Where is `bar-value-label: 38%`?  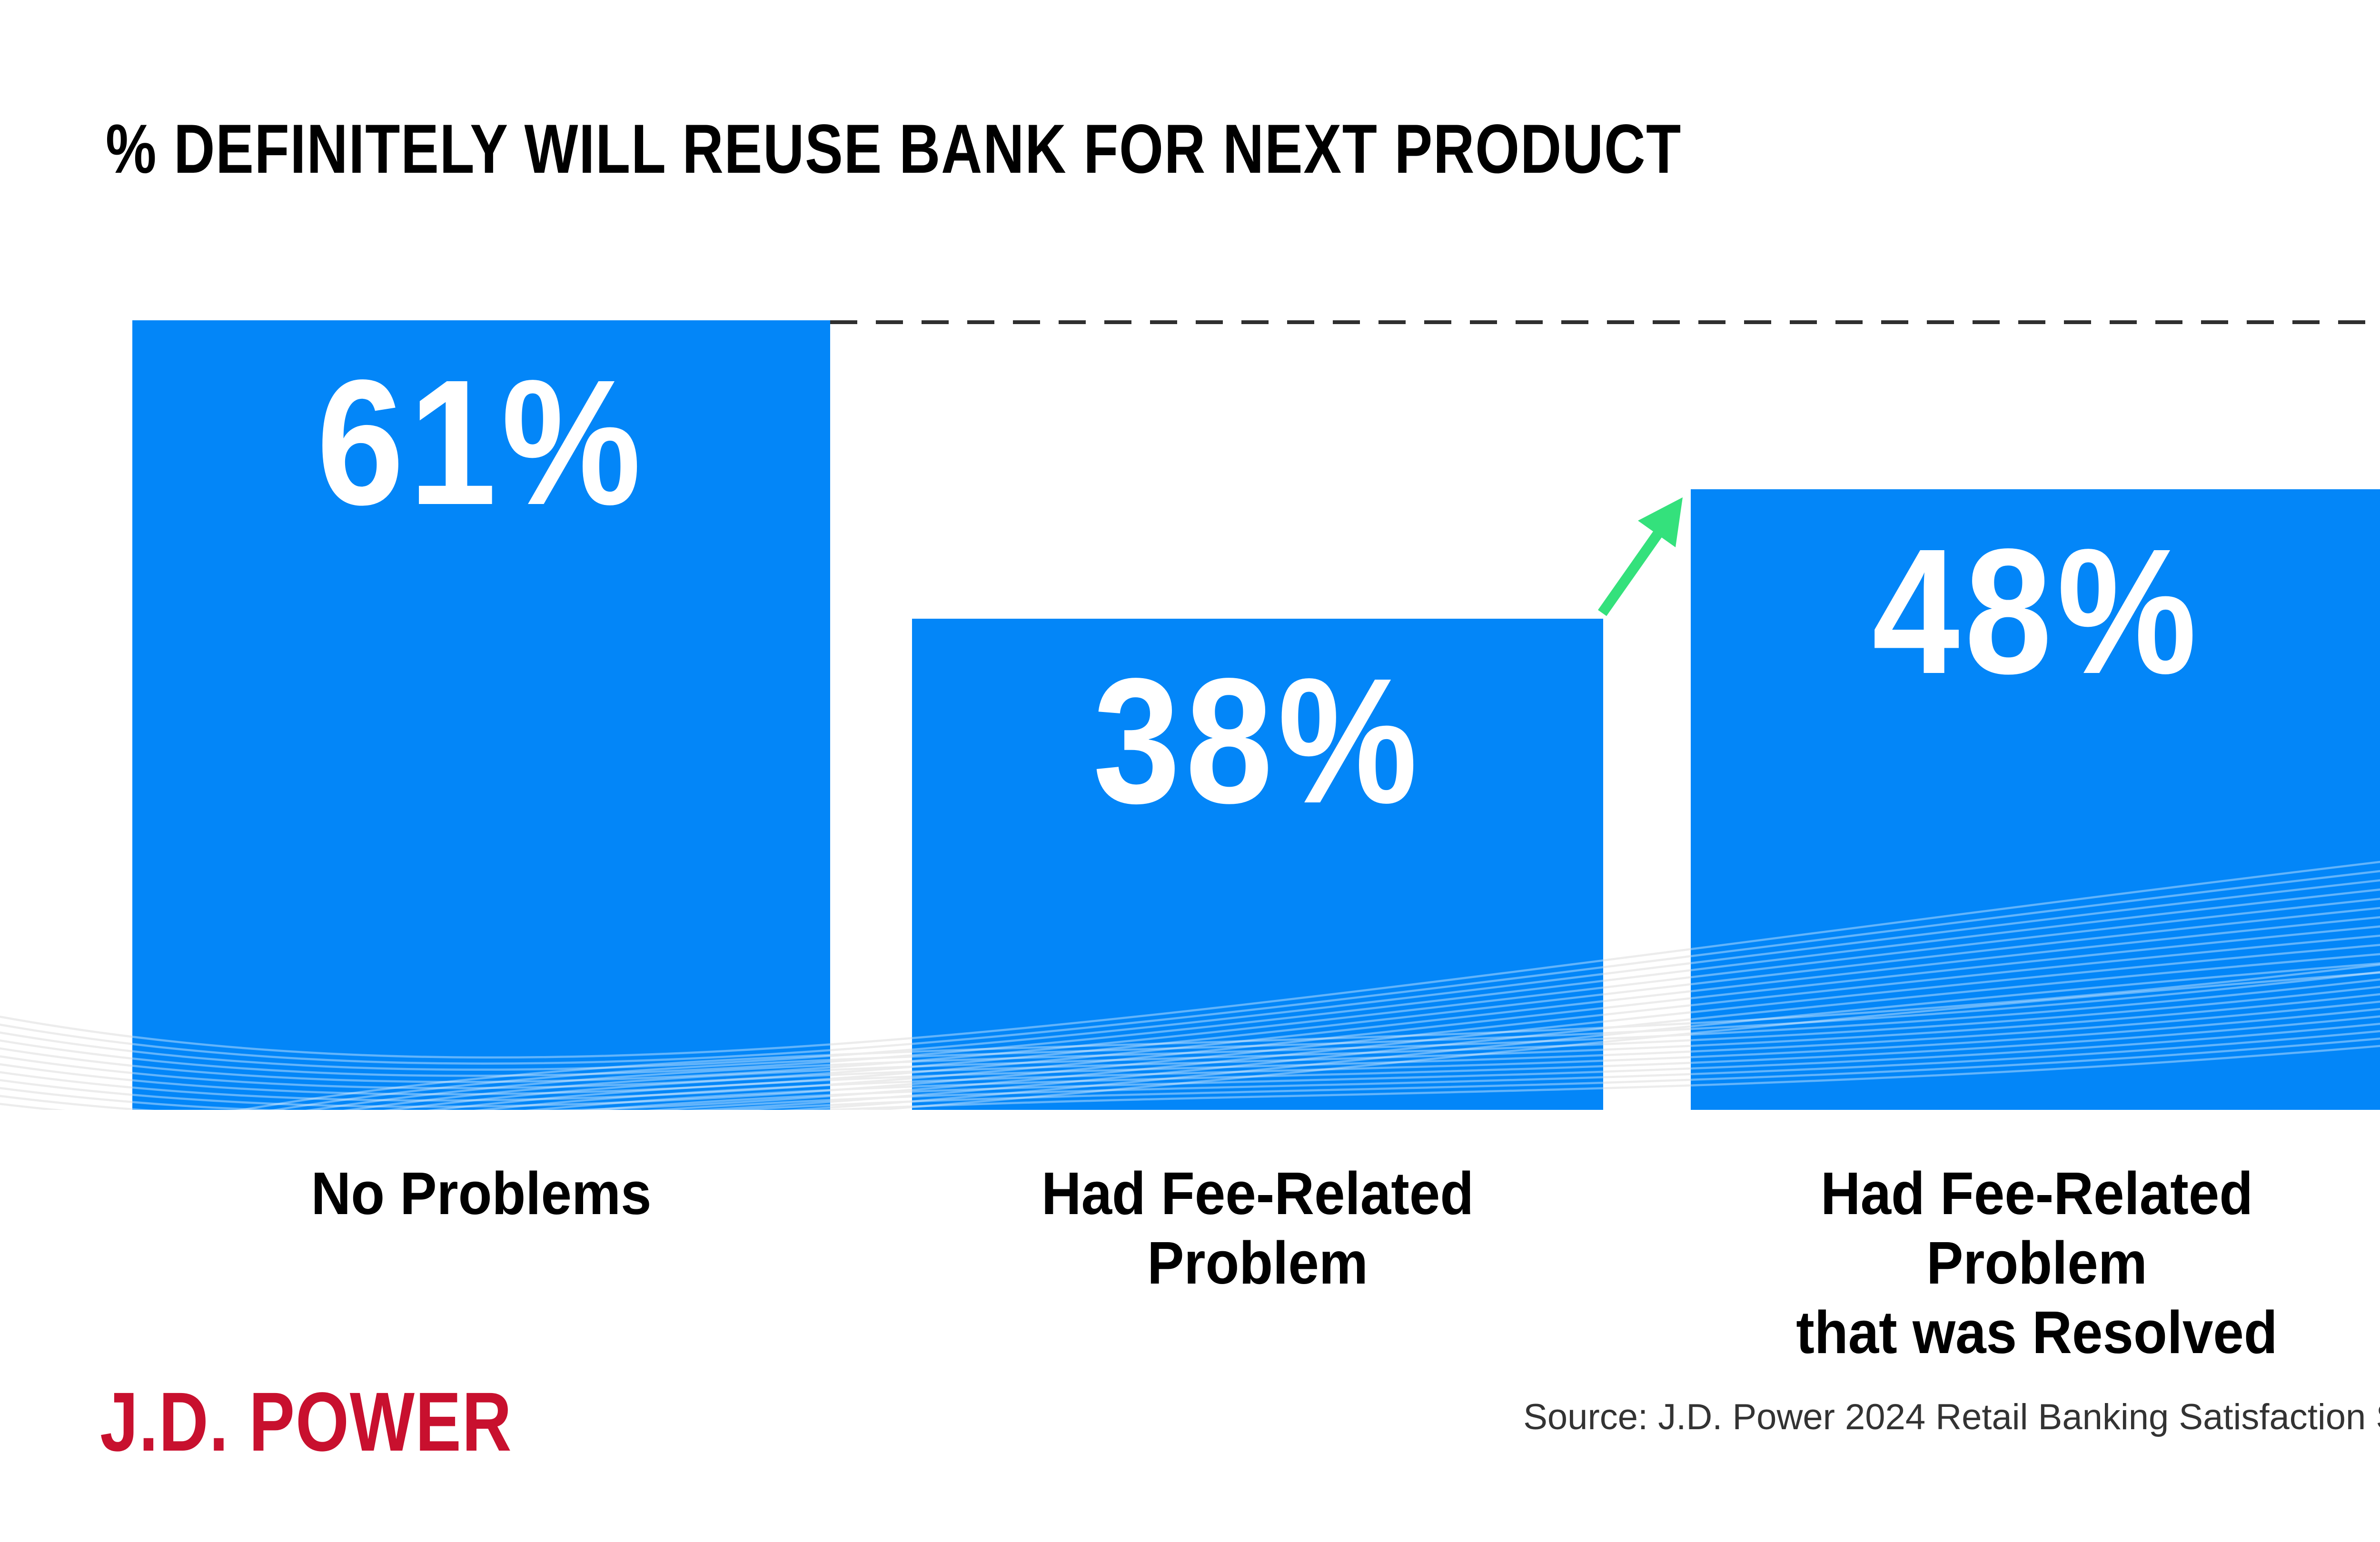 bar-value-label: 38% is located at coordinates (1257, 741).